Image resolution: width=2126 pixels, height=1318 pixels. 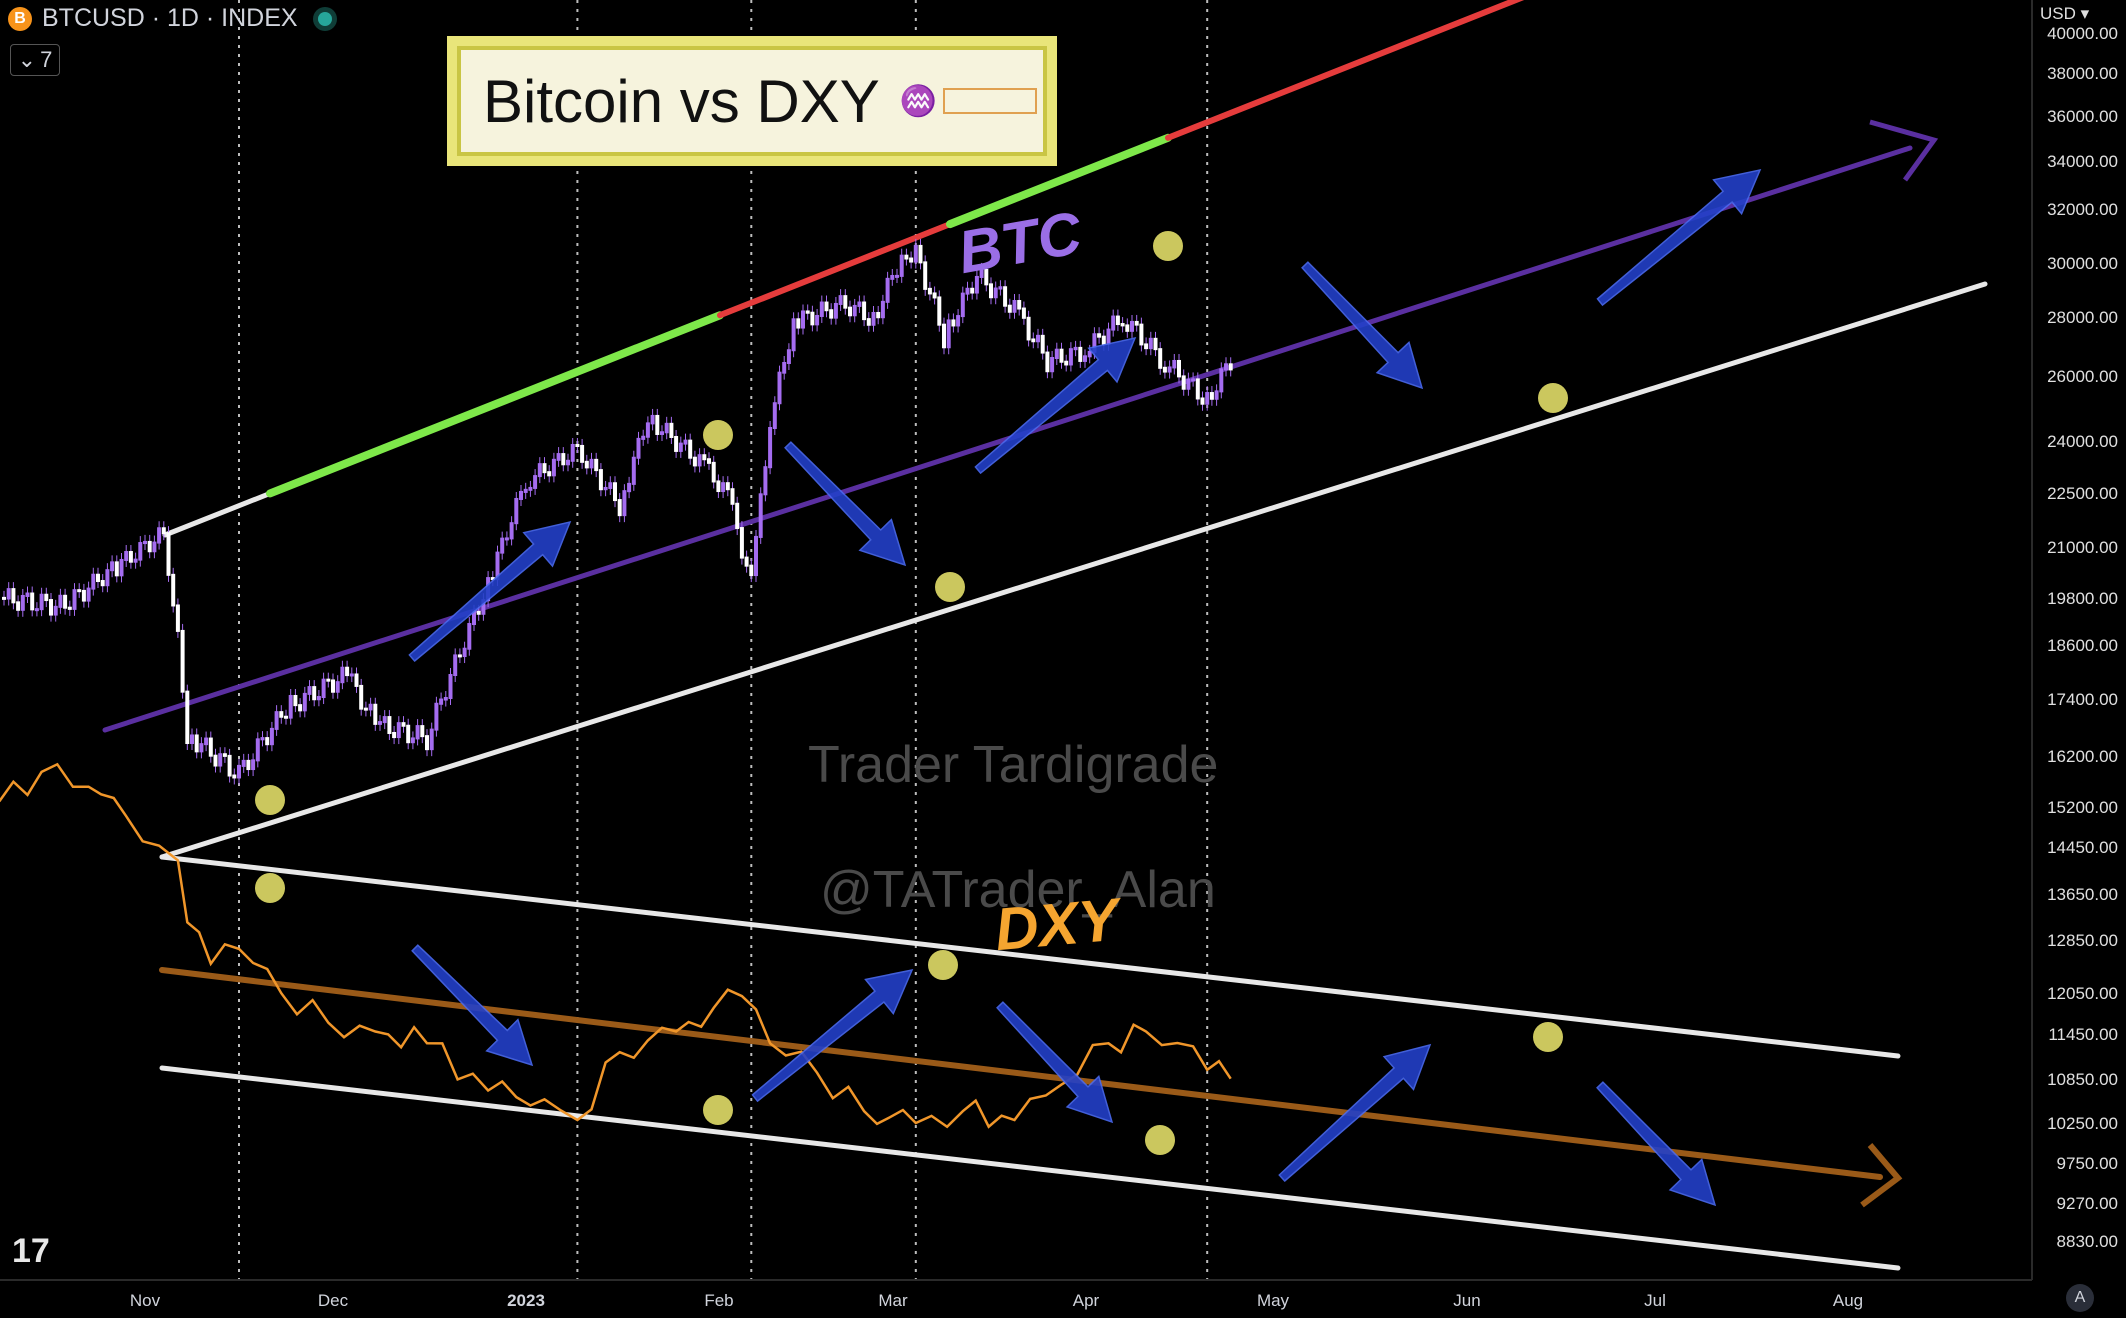 I want to click on indicators-toggle: ⌄ 7, so click(x=35, y=60).